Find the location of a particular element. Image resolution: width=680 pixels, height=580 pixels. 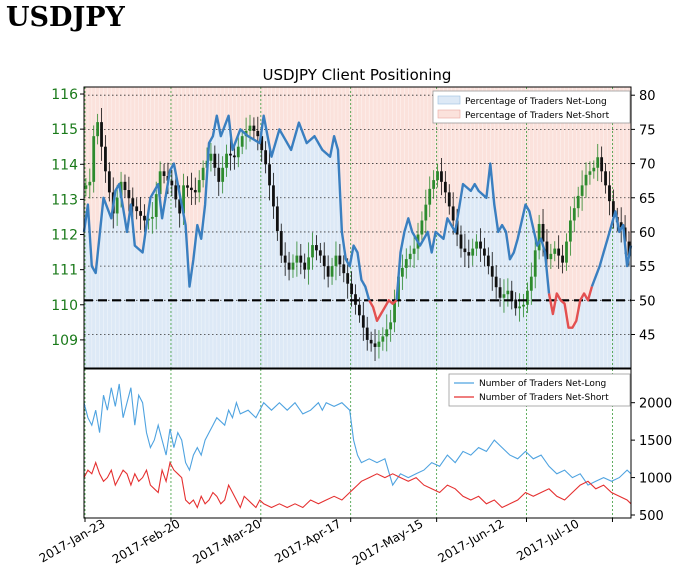

count-tick-label: 2000 is located at coordinates (655, 404).